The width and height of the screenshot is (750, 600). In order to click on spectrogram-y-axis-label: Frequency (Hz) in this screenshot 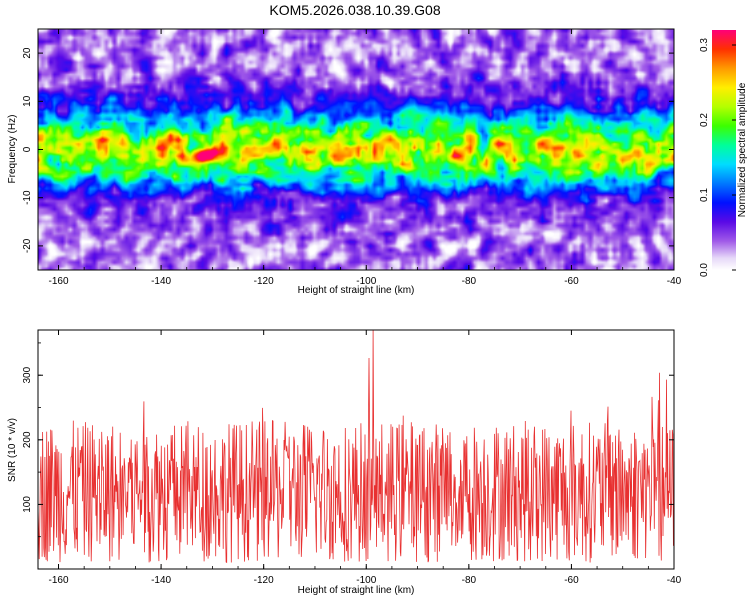, I will do `click(12, 149)`.